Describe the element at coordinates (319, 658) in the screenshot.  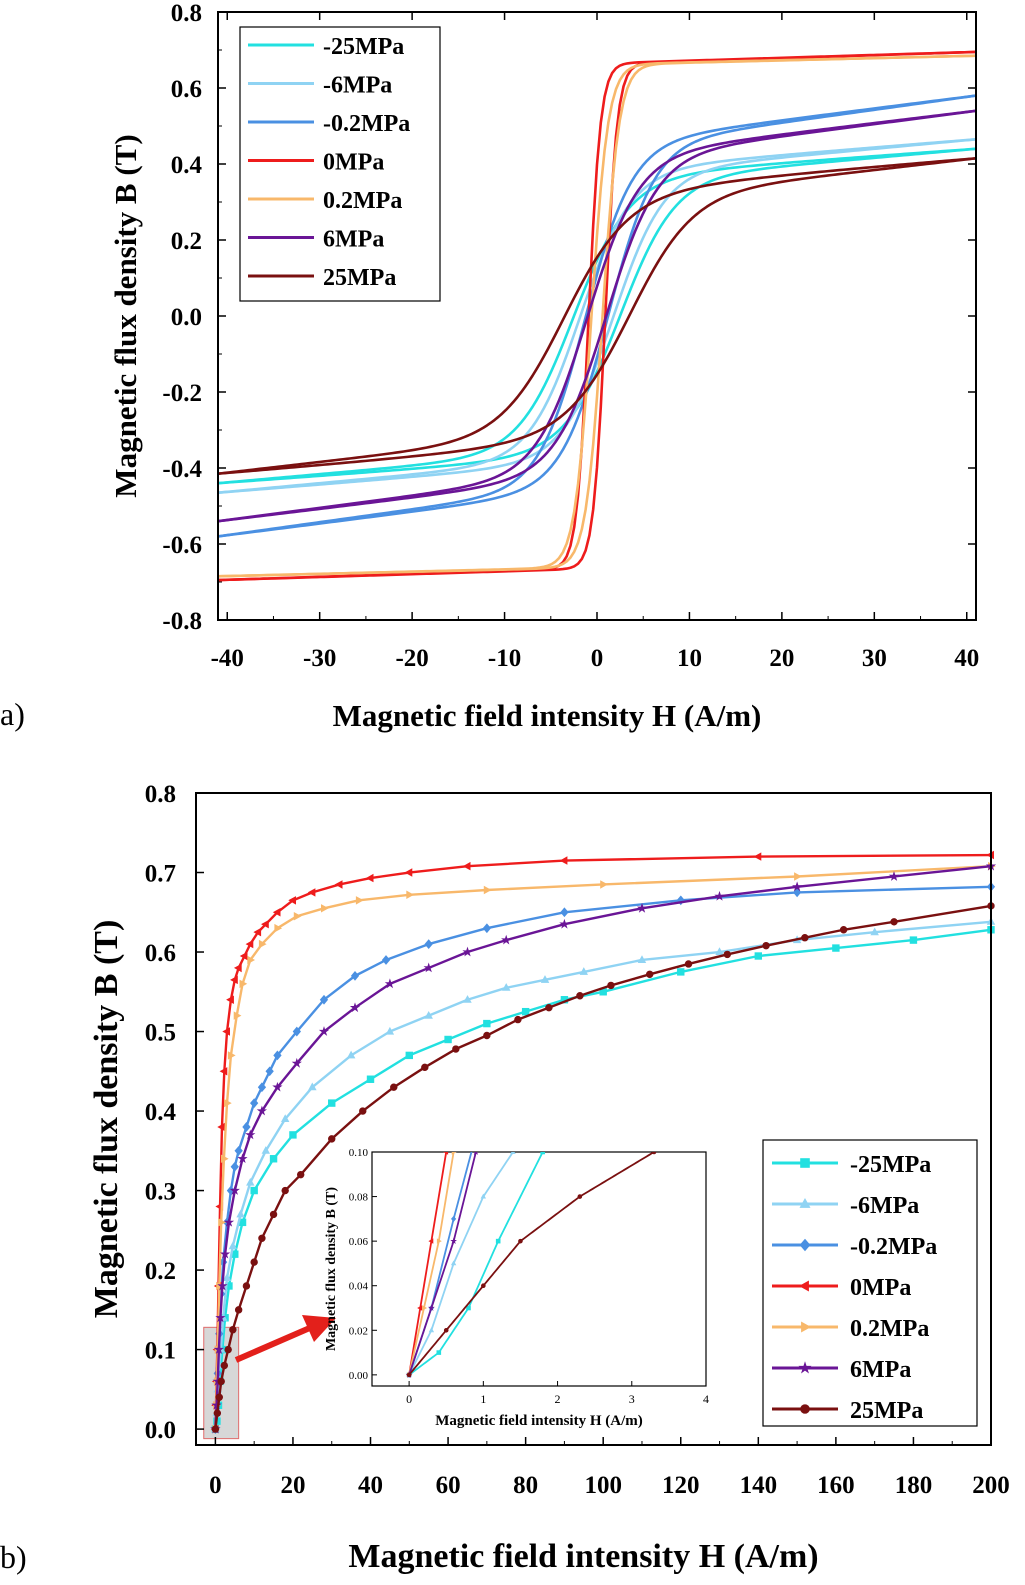
I see `x-tick-label: -30` at that location.